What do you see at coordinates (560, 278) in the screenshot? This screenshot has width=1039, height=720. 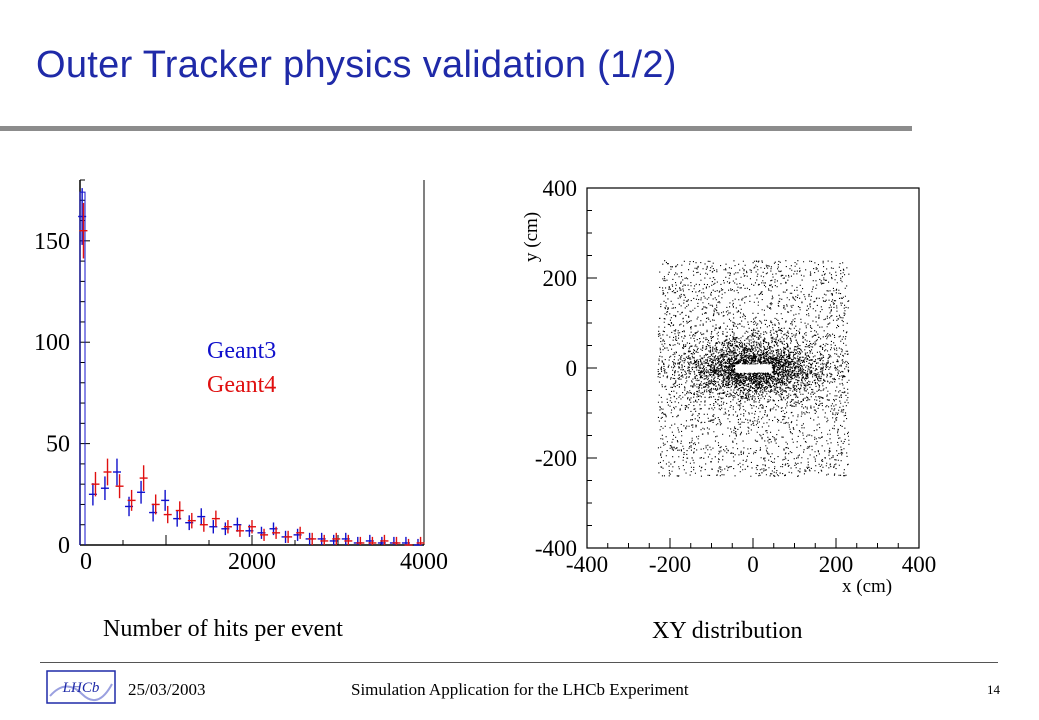 I see `xy-y-tick-label: 200` at bounding box center [560, 278].